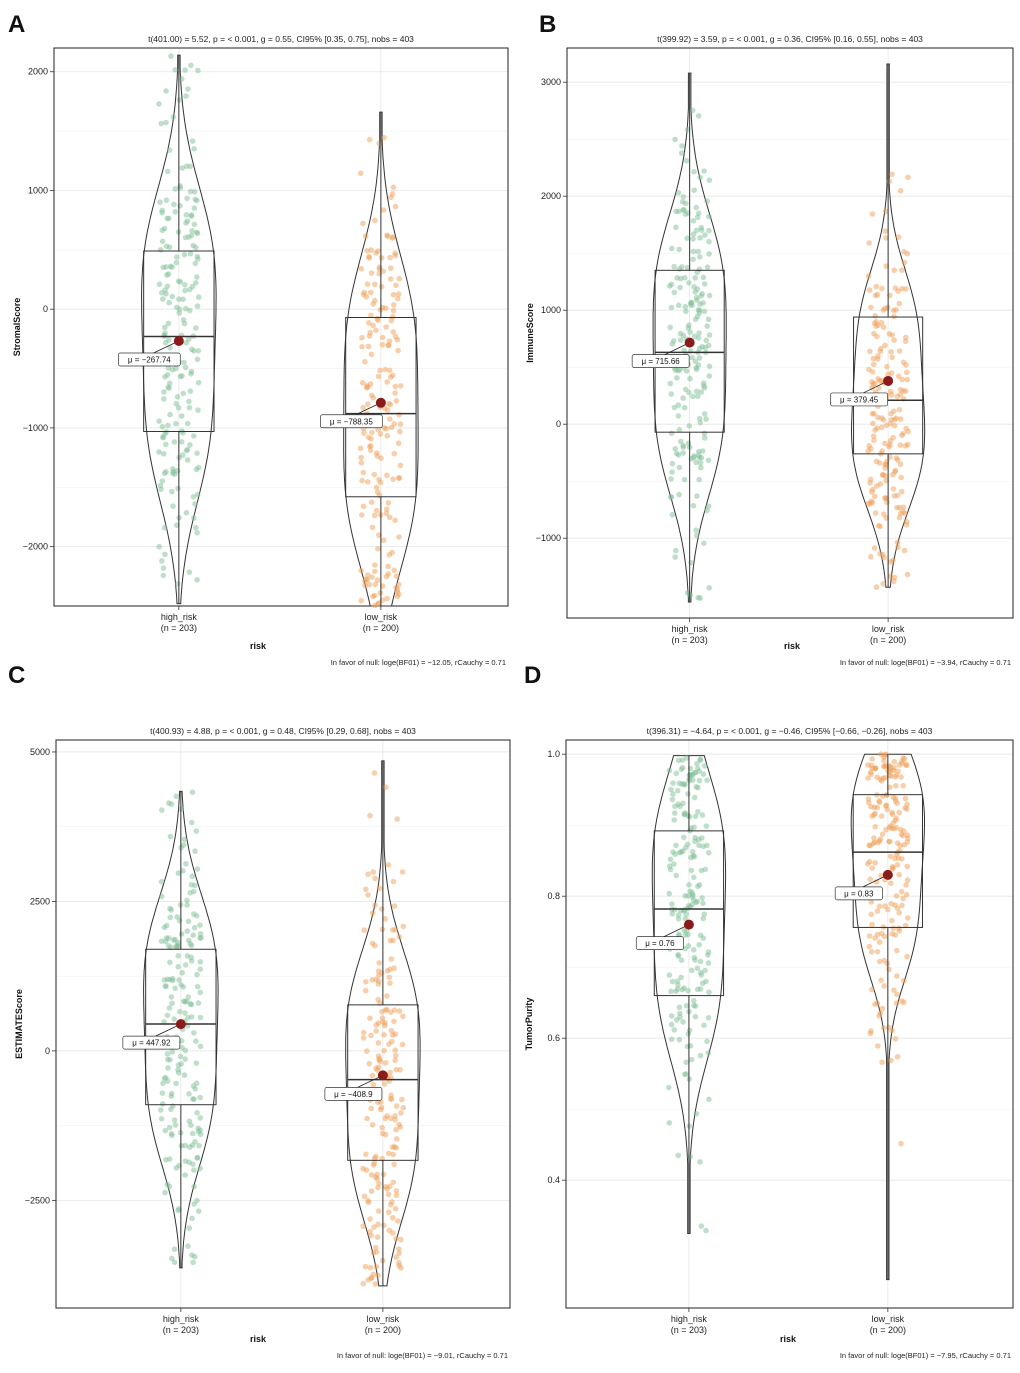 This screenshot has width=1020, height=1373. I want to click on y-tick-label: 0, so click(47, 1051).